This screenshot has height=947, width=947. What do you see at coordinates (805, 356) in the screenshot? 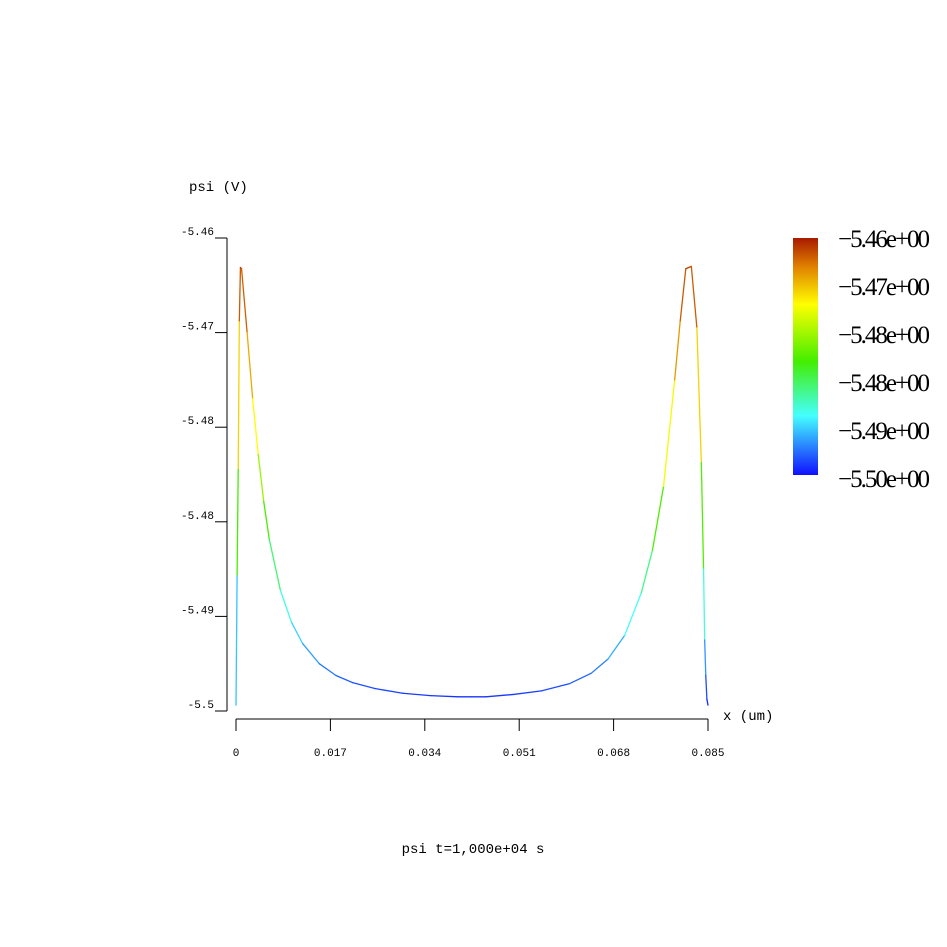
I see `colorbar-gradient` at bounding box center [805, 356].